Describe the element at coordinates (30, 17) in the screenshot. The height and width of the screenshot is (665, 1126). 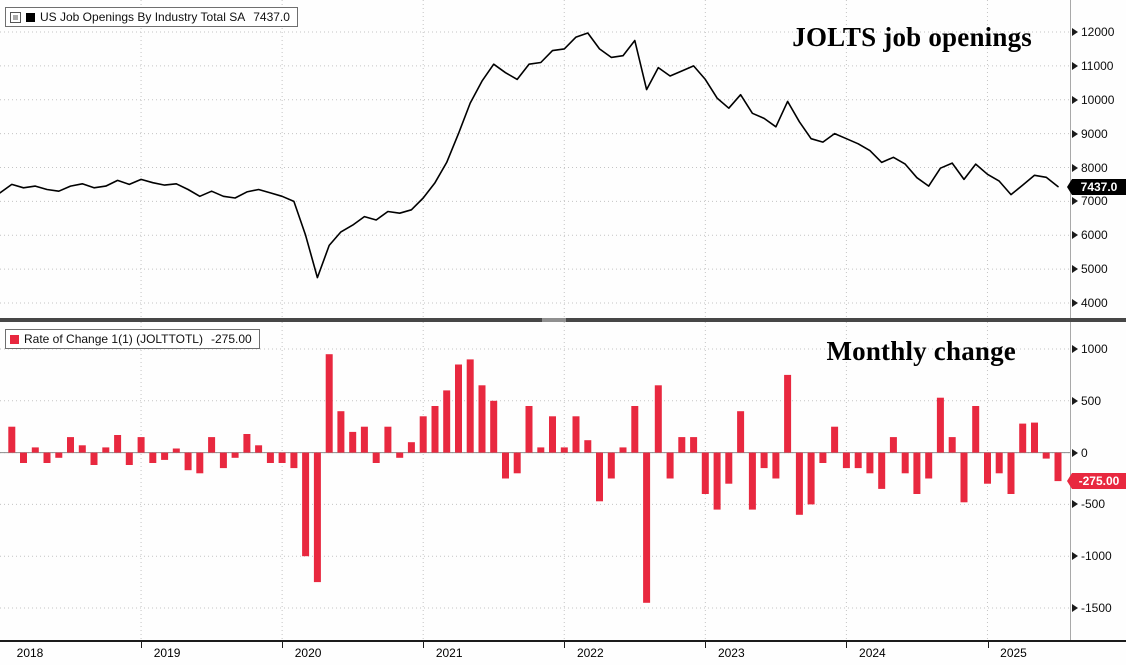
I see `black-series-swatch-icon` at that location.